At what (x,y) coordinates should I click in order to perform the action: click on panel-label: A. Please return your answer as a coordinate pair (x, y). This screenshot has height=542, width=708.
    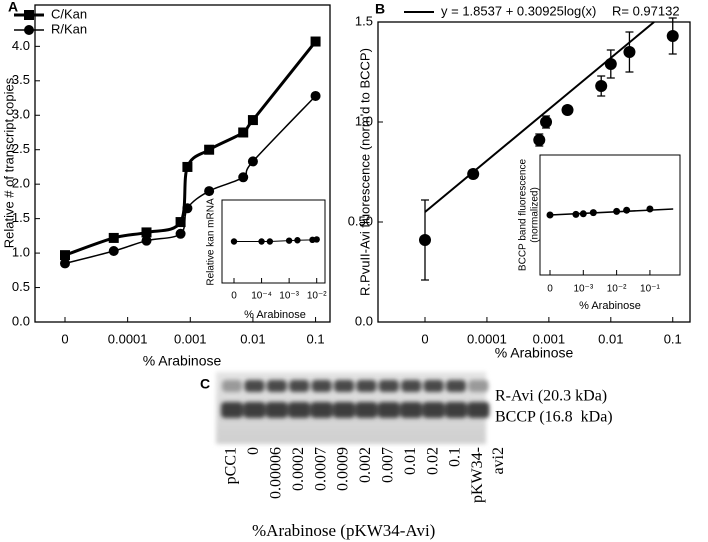
    Looking at the image, I should click on (13, 7).